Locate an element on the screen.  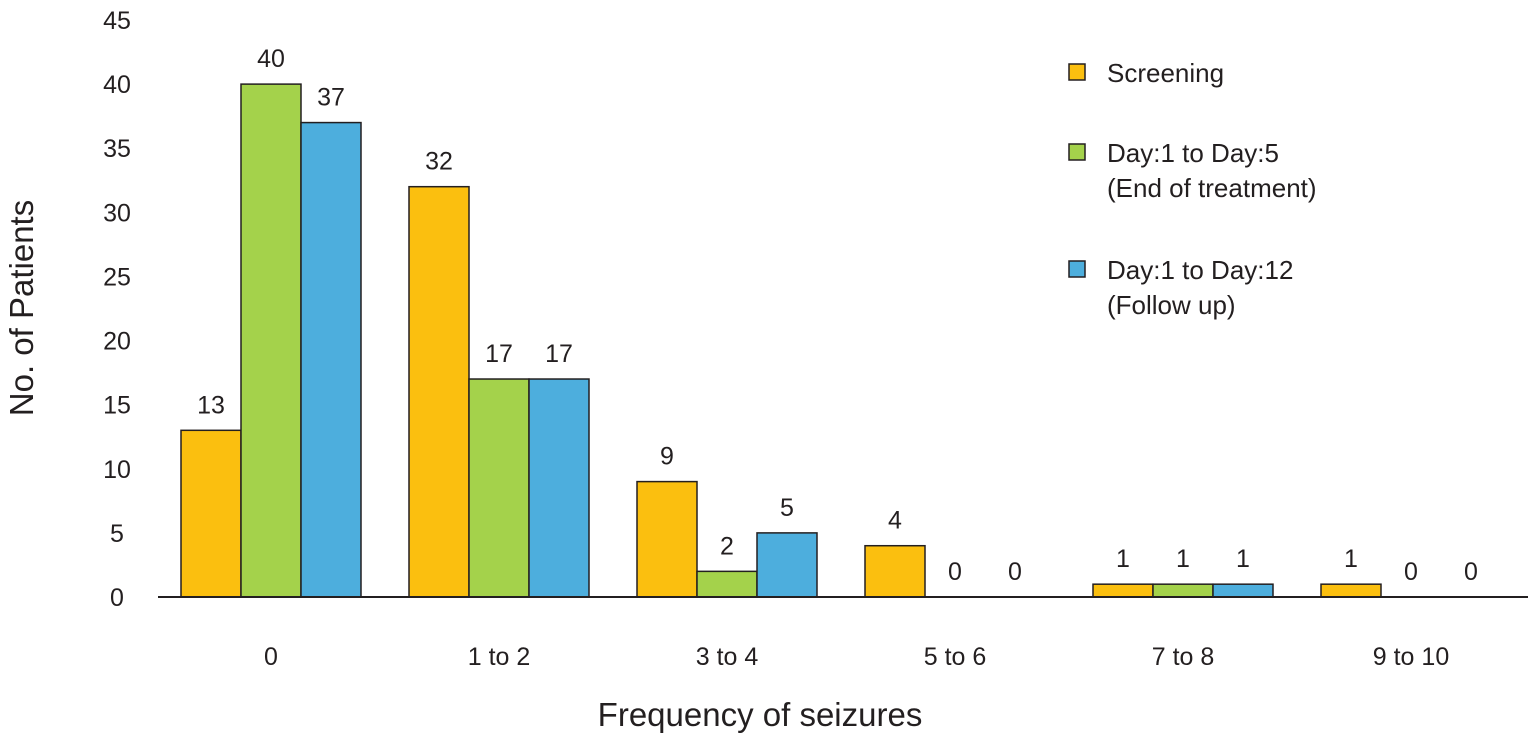
x-tick-label: 0 is located at coordinates (271, 657).